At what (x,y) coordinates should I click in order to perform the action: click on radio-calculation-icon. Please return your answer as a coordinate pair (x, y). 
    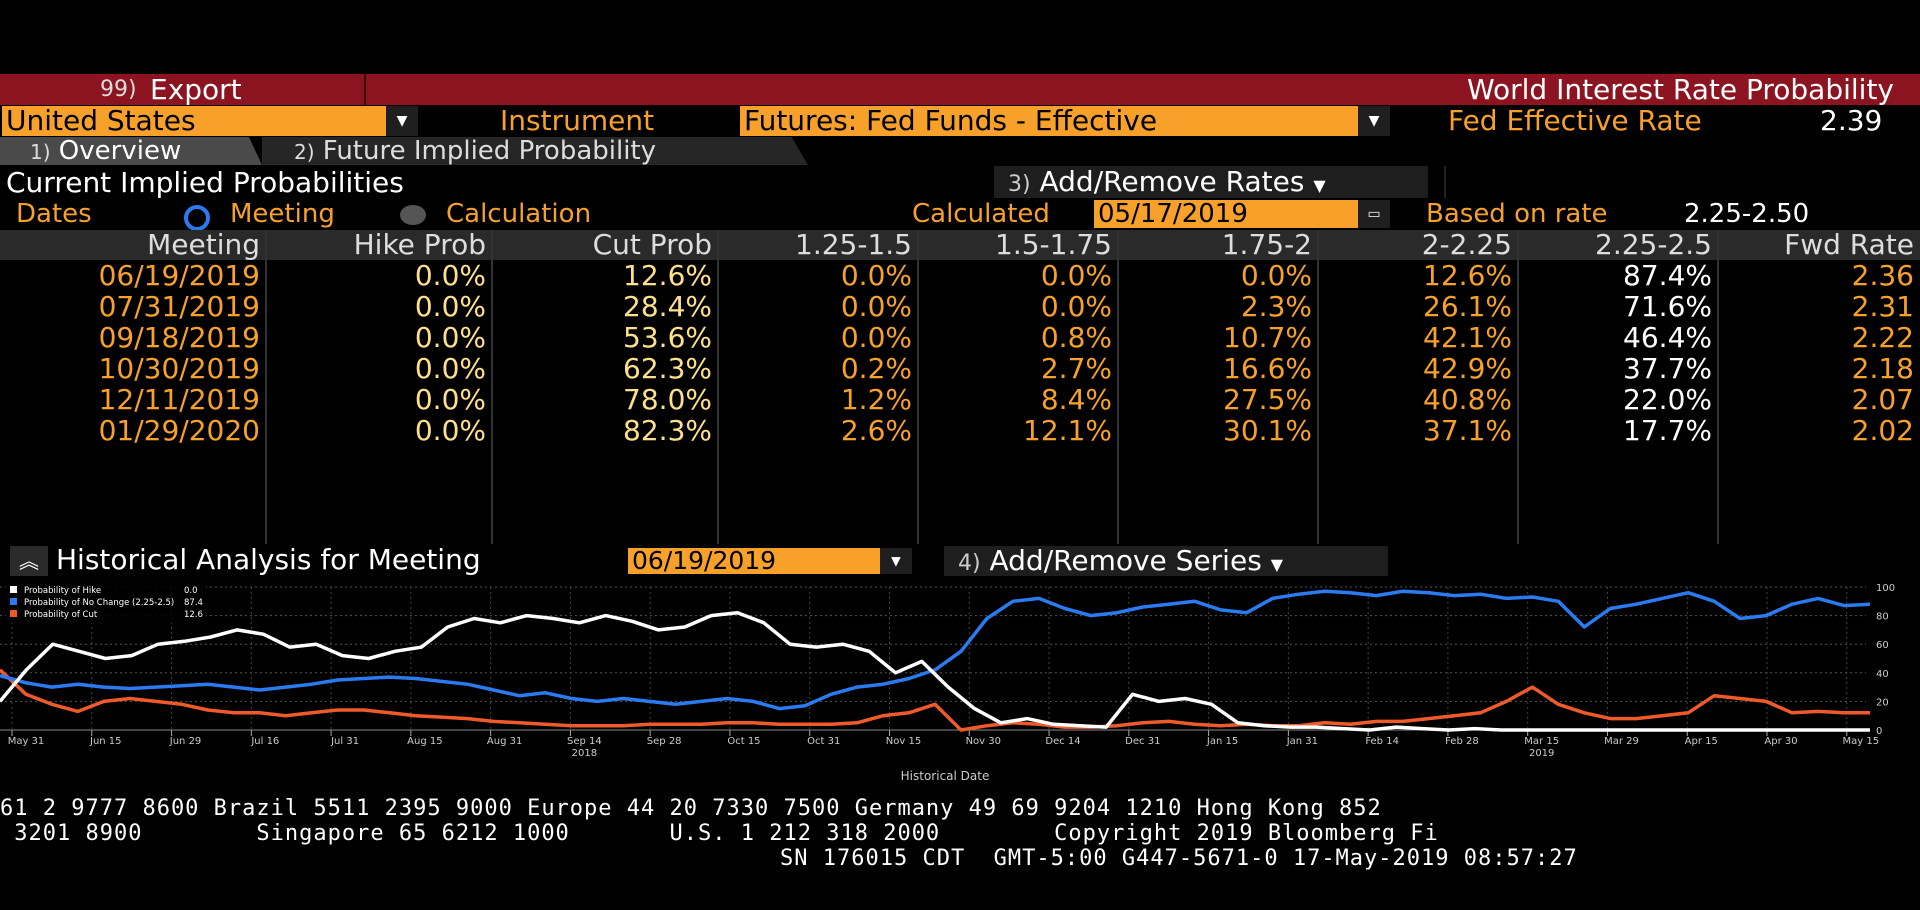
    Looking at the image, I should click on (413, 215).